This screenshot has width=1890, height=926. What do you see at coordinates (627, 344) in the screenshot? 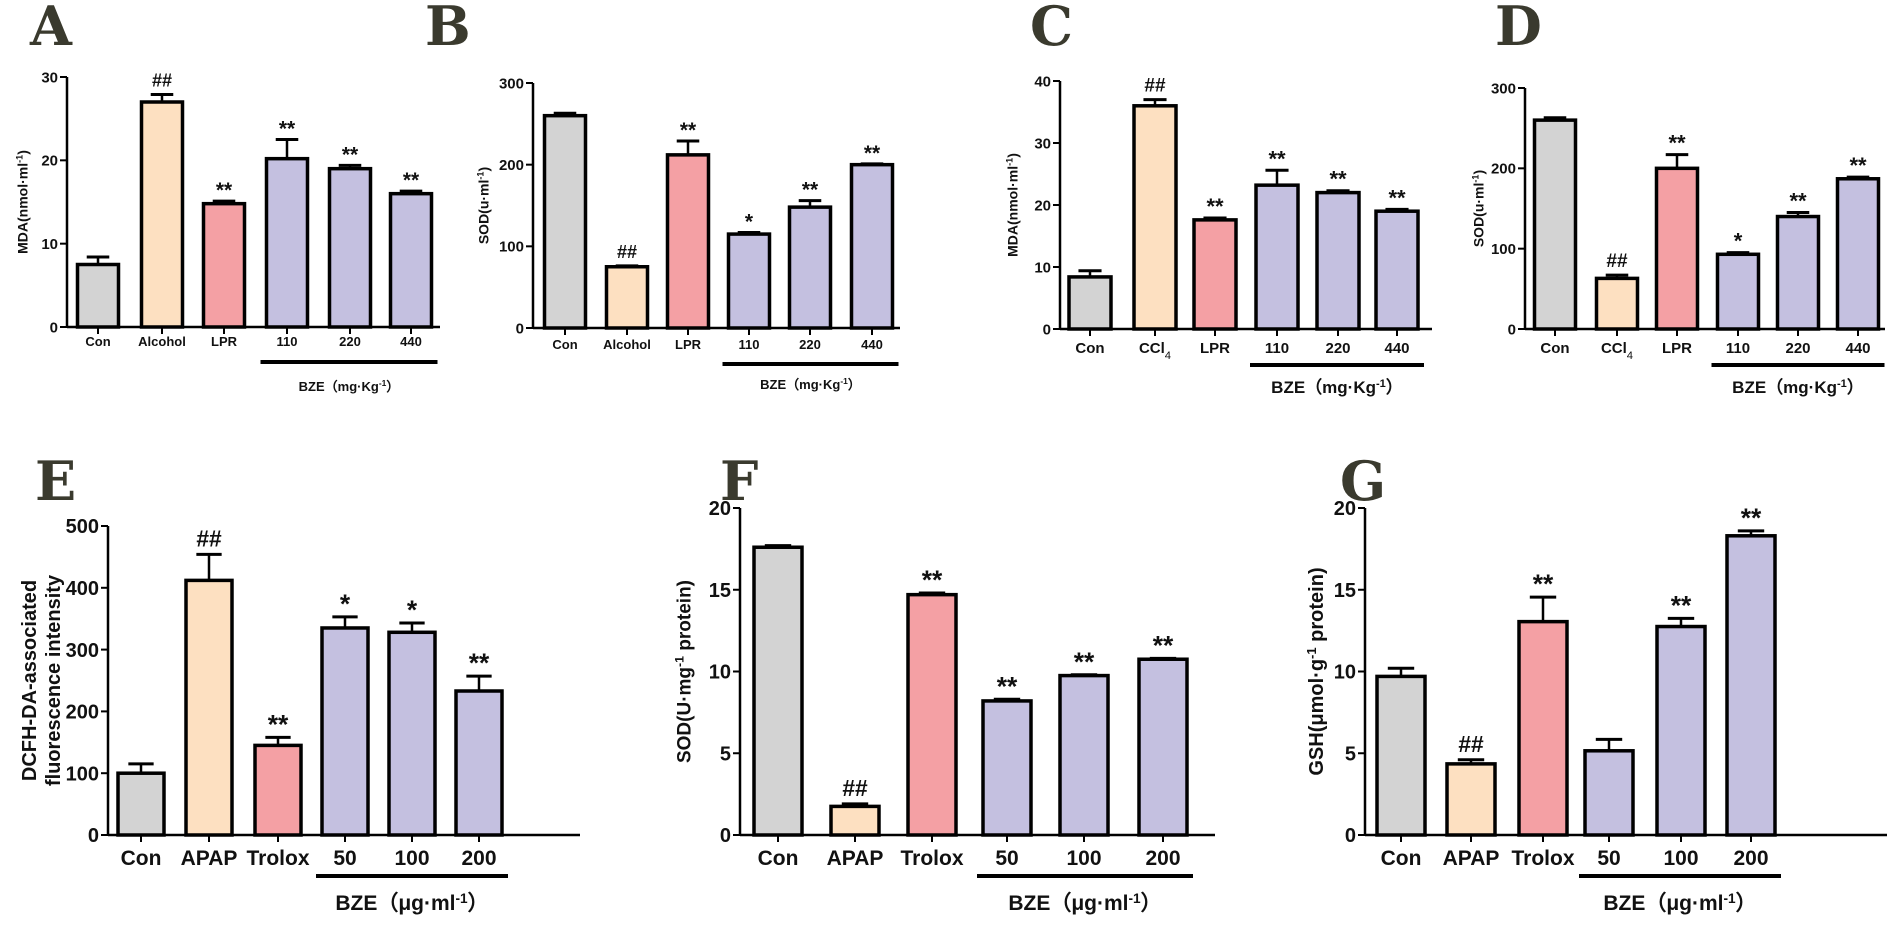
I see `x-tick-label: Alcohol` at bounding box center [627, 344].